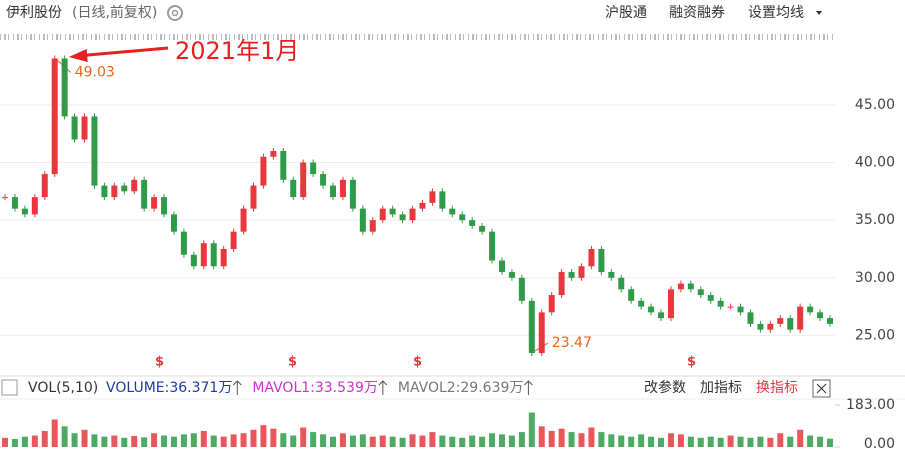 The image size is (905, 456). What do you see at coordinates (697, 13) in the screenshot?
I see `button: 融资融券` at bounding box center [697, 13].